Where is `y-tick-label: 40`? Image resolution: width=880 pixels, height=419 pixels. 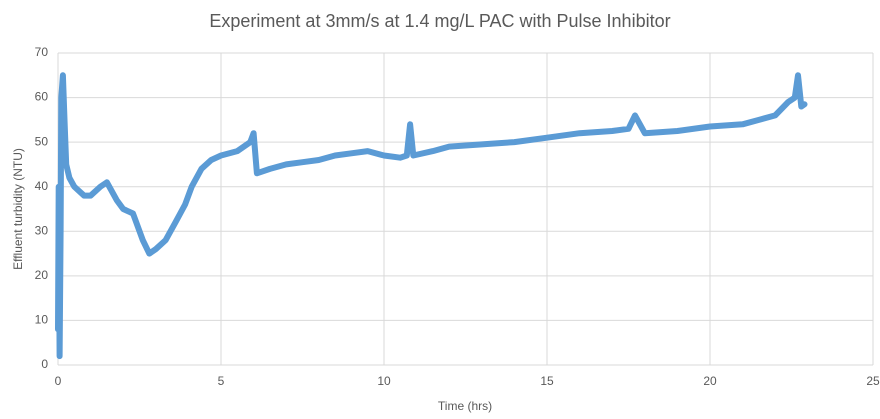
y-tick-label: 40 is located at coordinates (42, 186).